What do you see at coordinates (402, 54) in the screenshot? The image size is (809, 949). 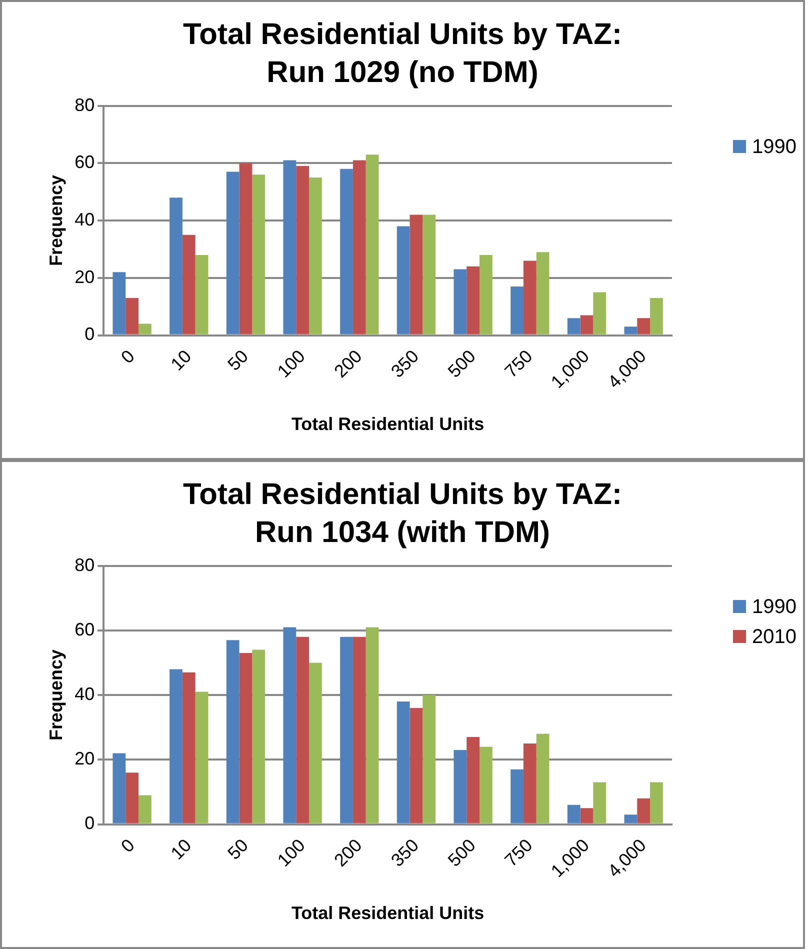 I see `chart-title: Total Residential Units by TAZ: Run 1029 (no TDM)` at bounding box center [402, 54].